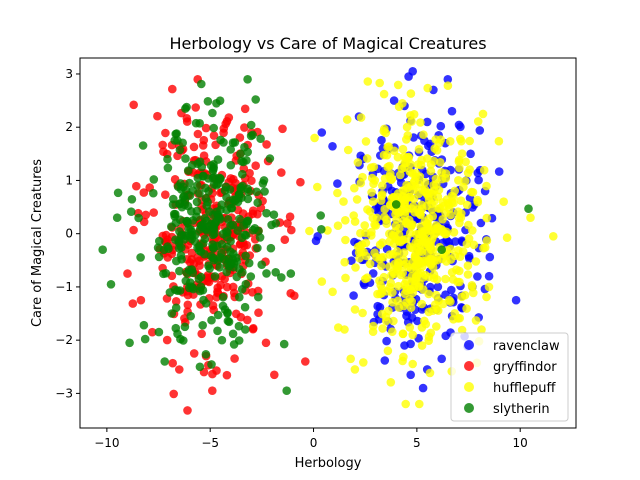  I want to click on y-axis-label: Care of Magical Creatures, so click(37, 243).